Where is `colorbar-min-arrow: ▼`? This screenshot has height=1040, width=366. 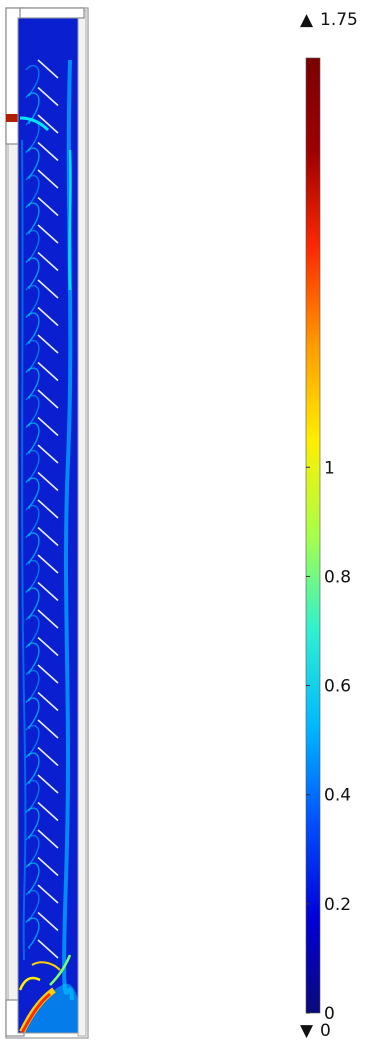
colorbar-min-arrow: ▼ is located at coordinates (307, 1030).